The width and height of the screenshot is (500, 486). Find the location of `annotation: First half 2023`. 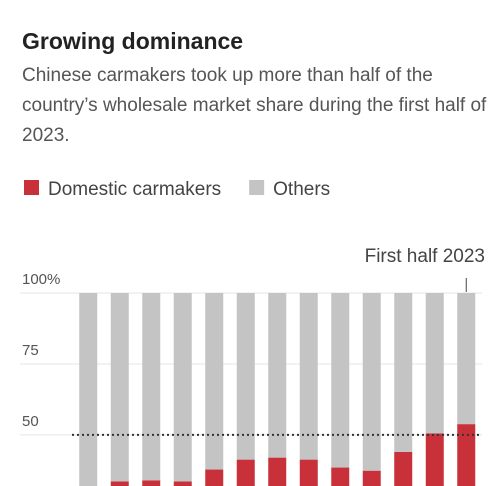

annotation: First half 2023 is located at coordinates (425, 256).